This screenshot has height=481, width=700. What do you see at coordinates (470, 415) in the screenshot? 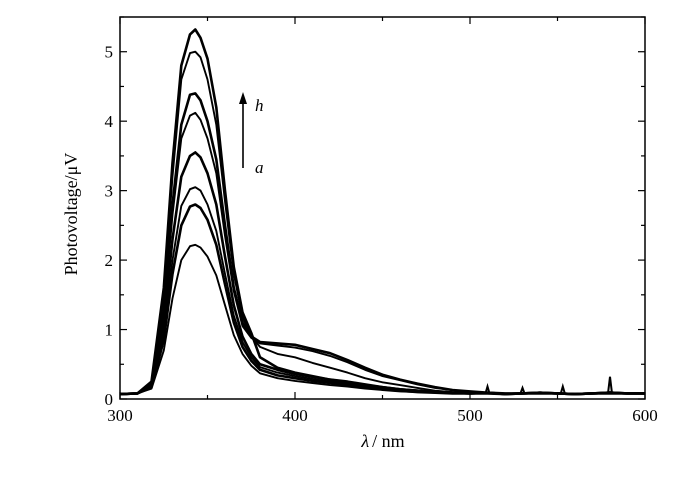
I see `x-tick-label: 500` at bounding box center [470, 415].